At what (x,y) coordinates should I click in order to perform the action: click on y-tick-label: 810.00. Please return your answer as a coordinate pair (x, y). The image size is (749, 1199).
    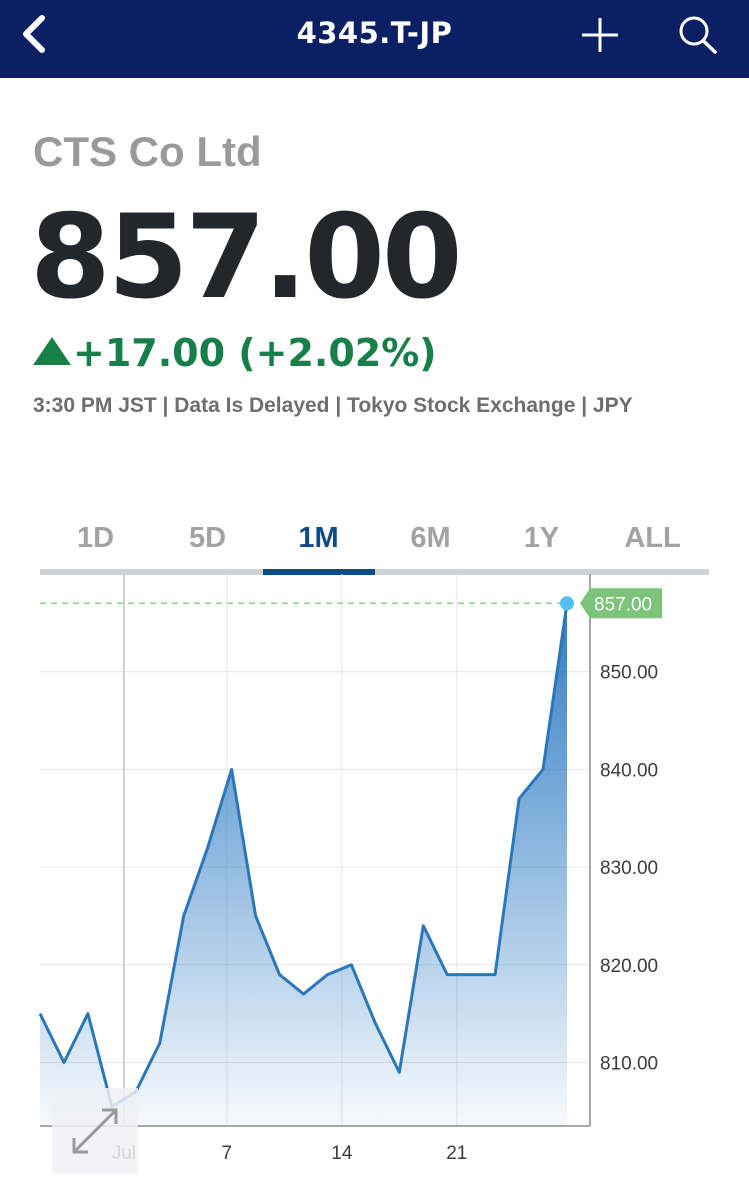
    Looking at the image, I should click on (629, 1063).